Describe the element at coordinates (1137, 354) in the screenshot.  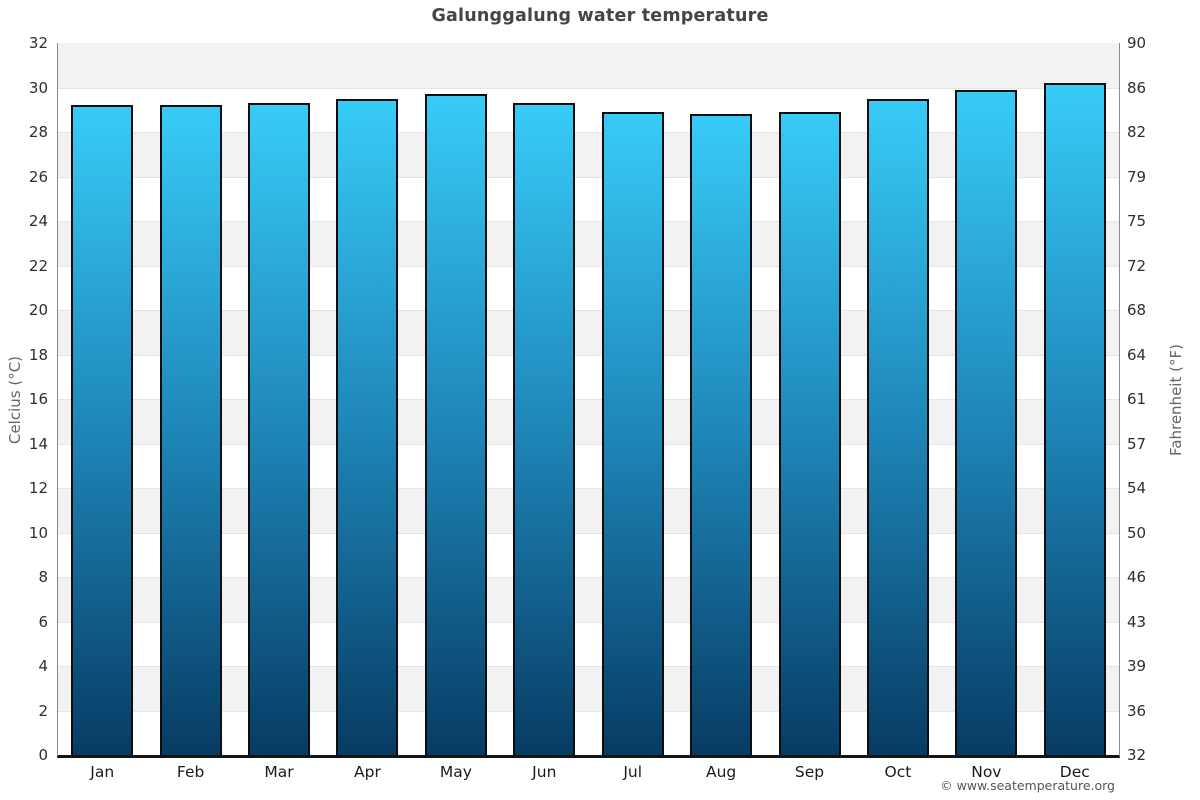
I see `y-tick-fahrenheit: 64` at that location.